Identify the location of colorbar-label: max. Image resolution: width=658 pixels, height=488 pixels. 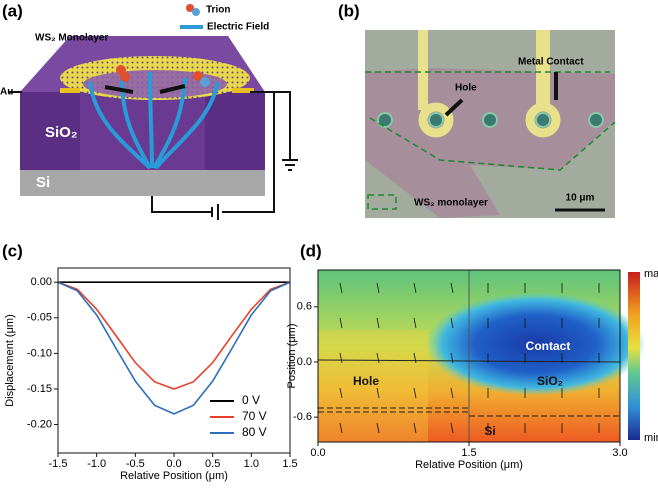
(651, 274).